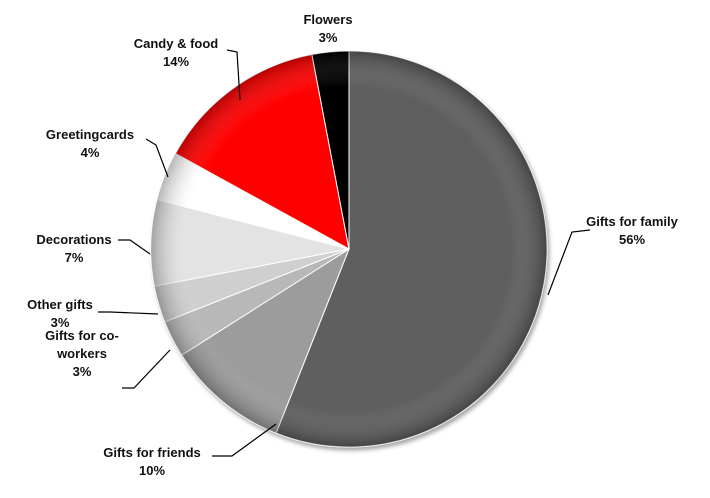  What do you see at coordinates (327, 28) in the screenshot?
I see `slice-label: Flowers 3%` at bounding box center [327, 28].